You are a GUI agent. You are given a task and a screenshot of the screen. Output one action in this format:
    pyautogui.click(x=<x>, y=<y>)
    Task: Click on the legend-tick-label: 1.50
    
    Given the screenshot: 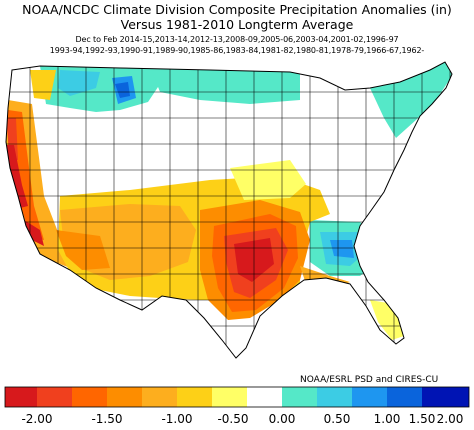 What is the action you would take?
    pyautogui.click(x=422, y=419)
    